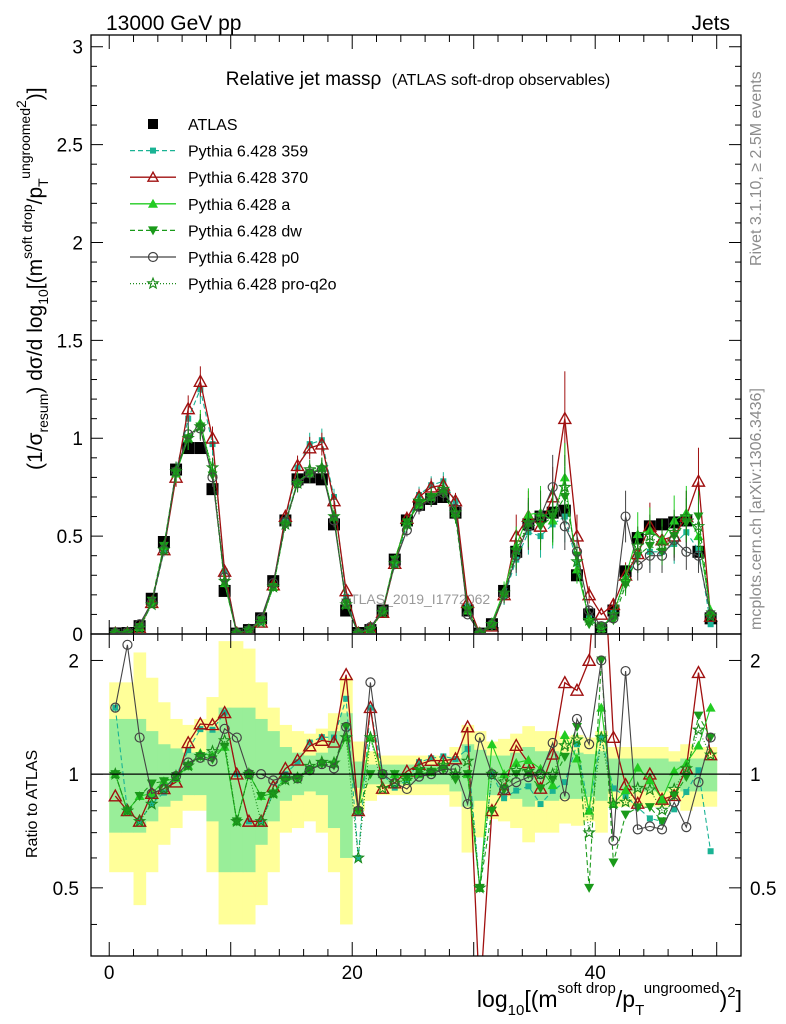 The height and width of the screenshot is (1024, 786). What do you see at coordinates (73, 775) in the screenshot?
I see `ratio-y-tick-label-left: 1` at bounding box center [73, 775].